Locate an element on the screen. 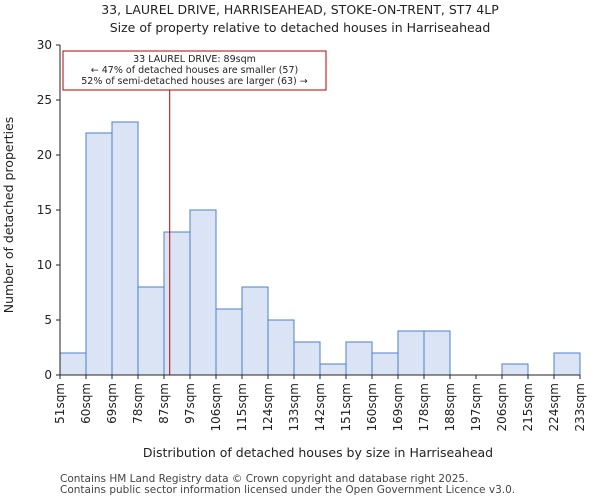 The width and height of the screenshot is (600, 500). annotation-line-1: 33 LAUREL DRIVE: 89sqm is located at coordinates (194, 59).